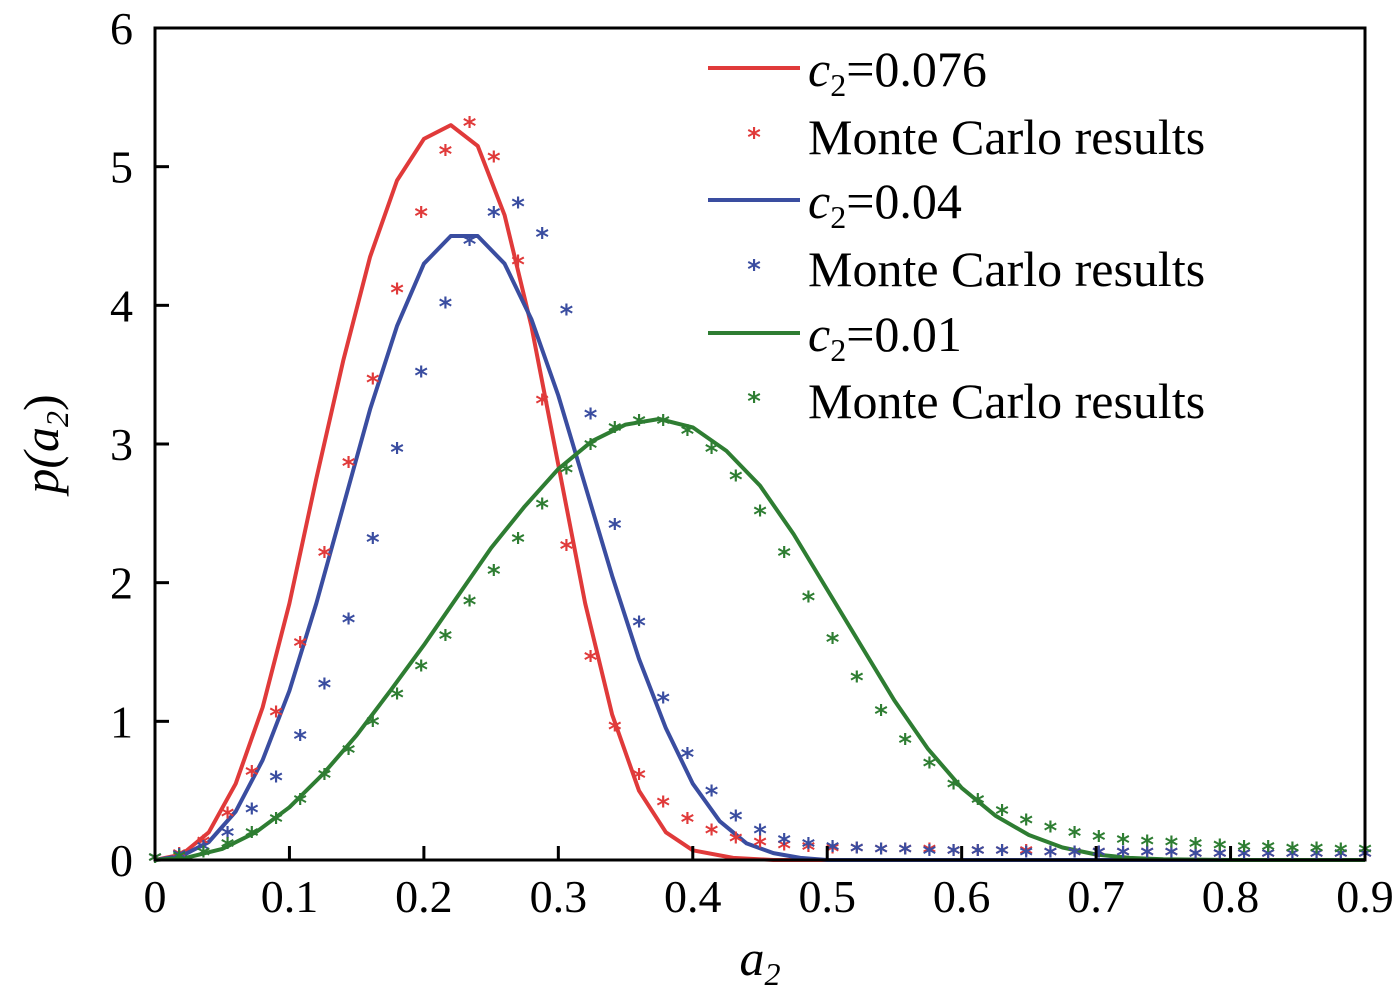 Image resolution: width=1399 pixels, height=989 pixels. I want to click on x-tick-label: 0, so click(155, 896).